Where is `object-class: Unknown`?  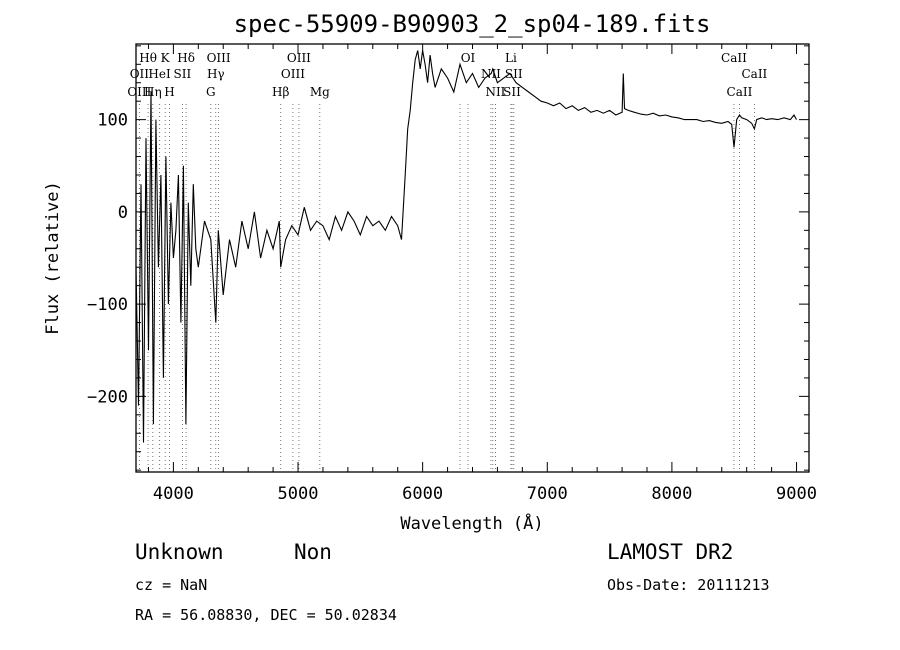 object-class: Unknown is located at coordinates (179, 552).